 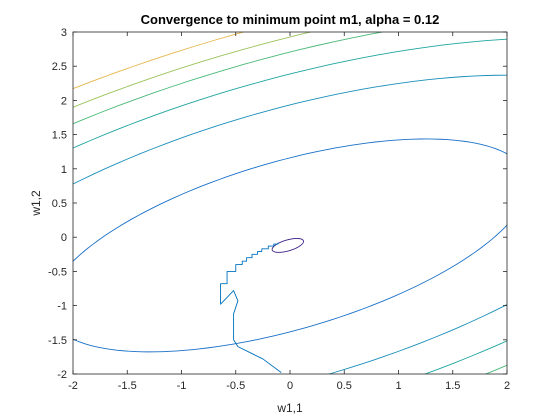 What do you see at coordinates (59, 67) in the screenshot?
I see `y-tick-label: 2.5` at bounding box center [59, 67].